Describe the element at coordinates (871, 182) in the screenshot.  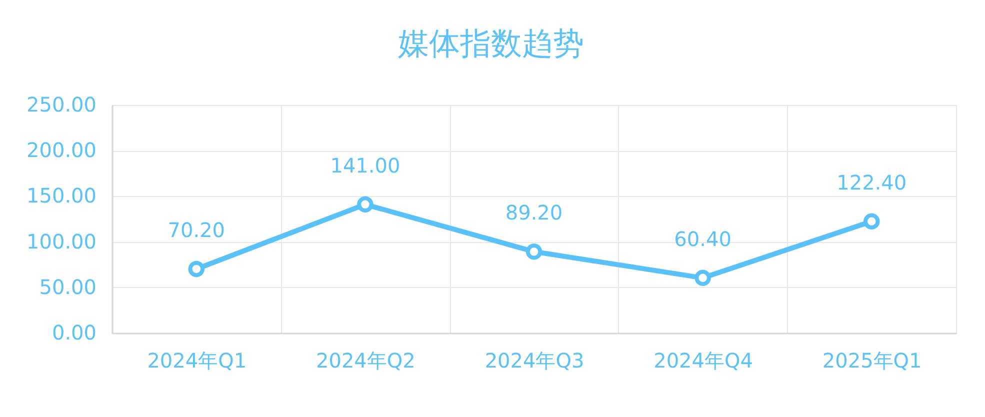
I see `data-label: 122.40` at that location.